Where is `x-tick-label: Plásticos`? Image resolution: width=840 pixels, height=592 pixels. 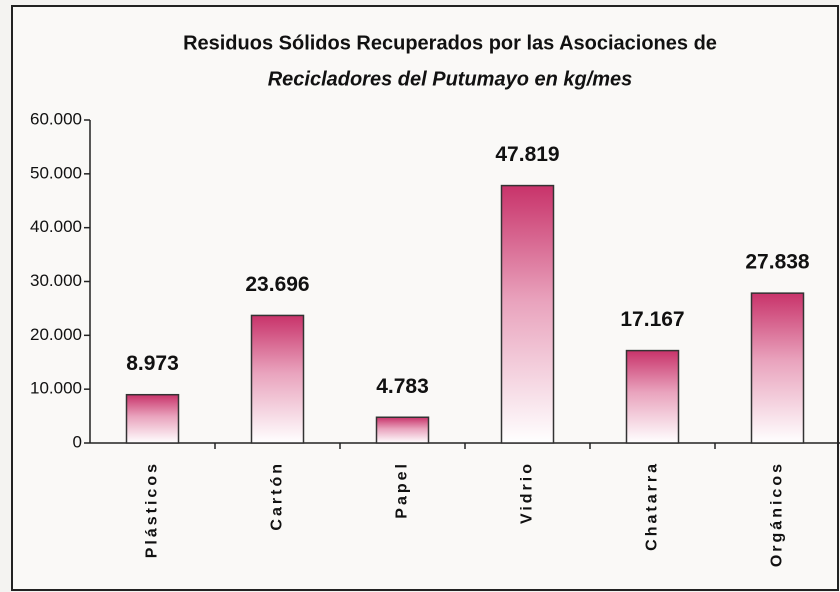
x-tick-label: Plásticos is located at coordinates (152, 509).